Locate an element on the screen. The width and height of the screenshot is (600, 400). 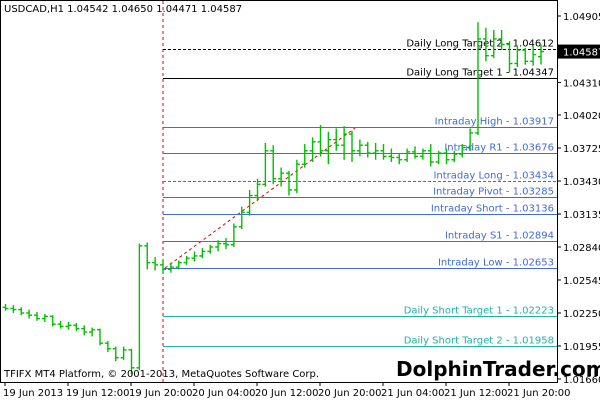
level-label: Intraday High - 1.03917 is located at coordinates (494, 122).